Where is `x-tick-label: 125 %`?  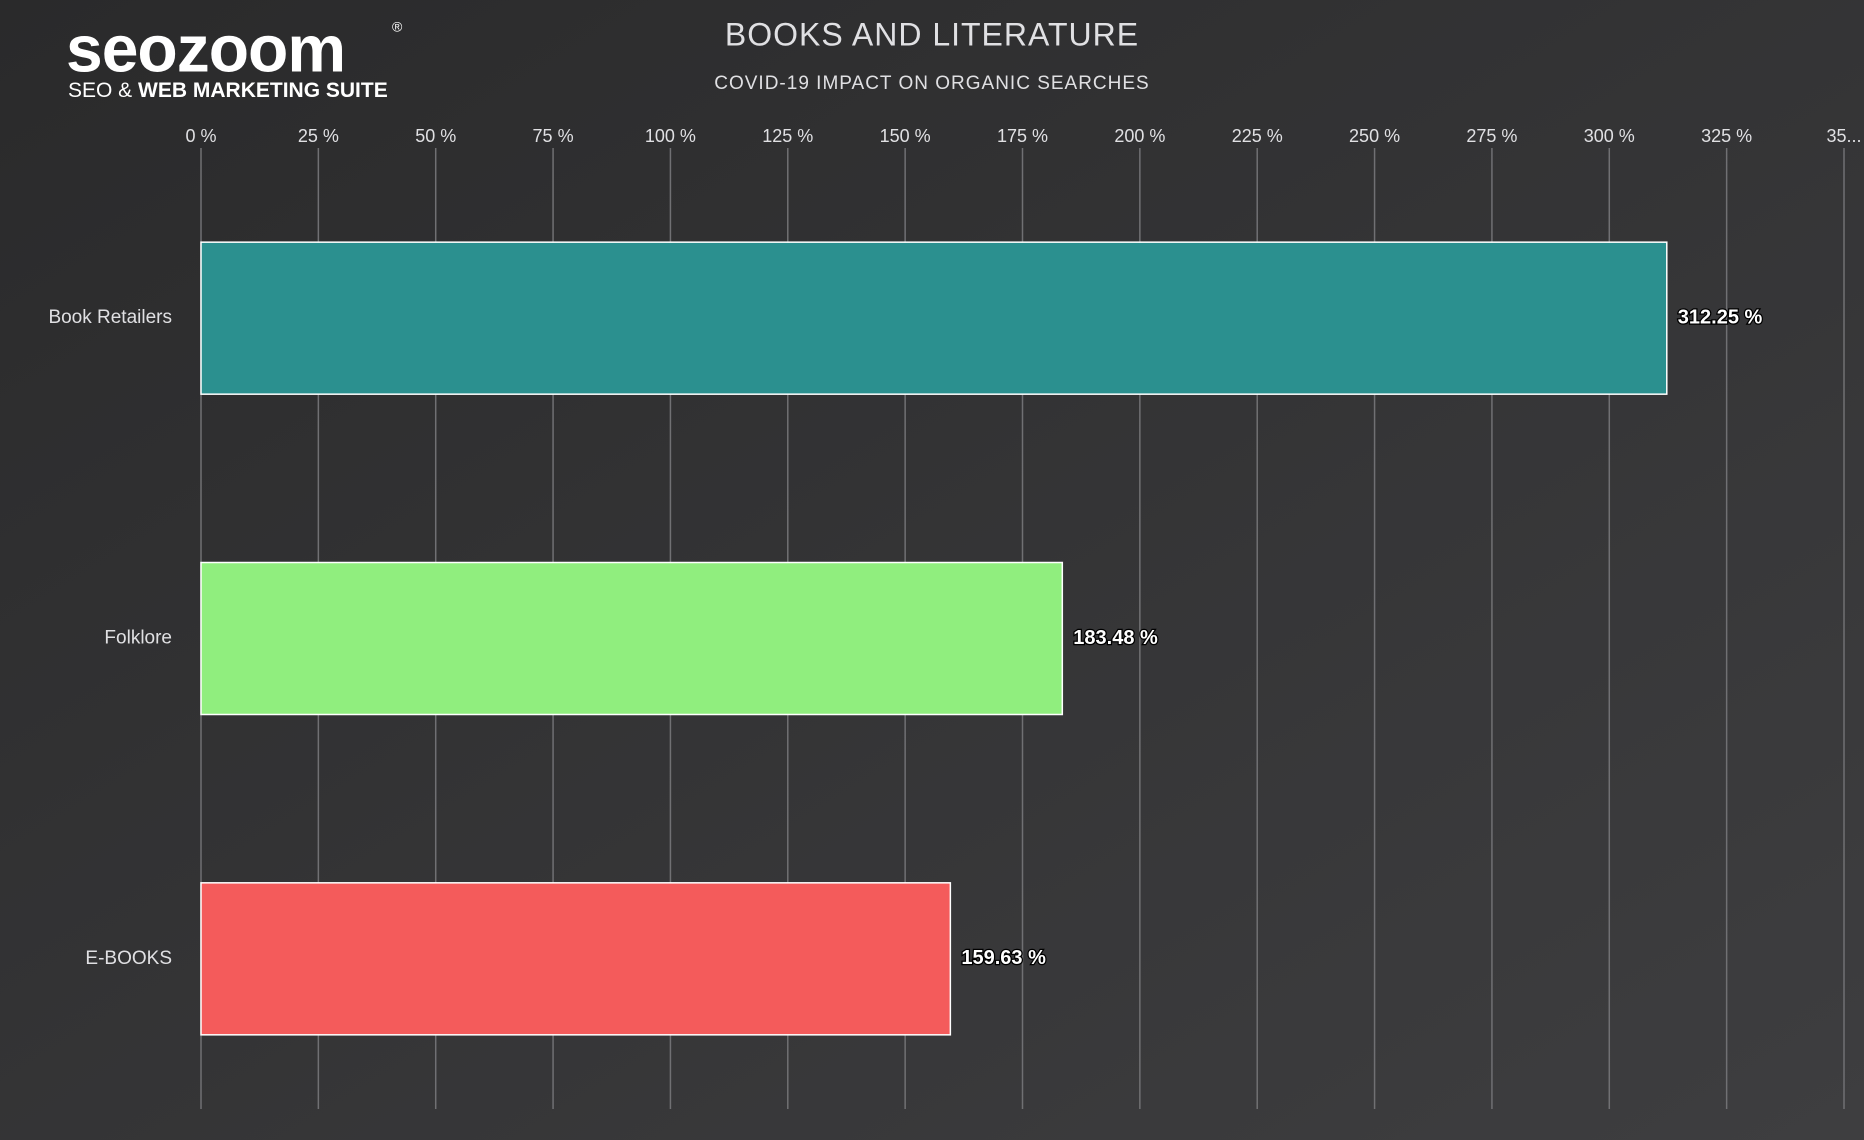
x-tick-label: 125 % is located at coordinates (787, 136).